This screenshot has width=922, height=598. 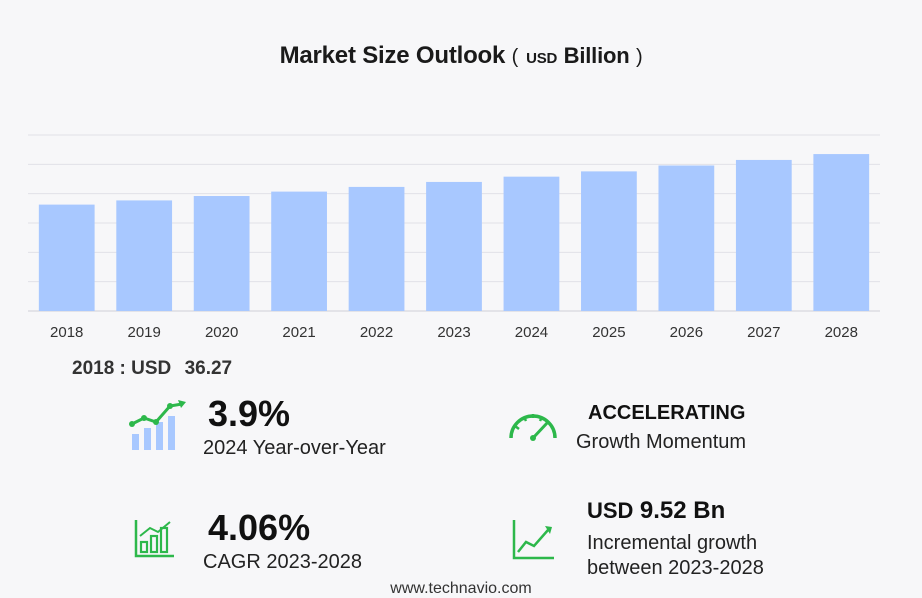 What do you see at coordinates (299, 251) in the screenshot?
I see `bar-2021` at bounding box center [299, 251].